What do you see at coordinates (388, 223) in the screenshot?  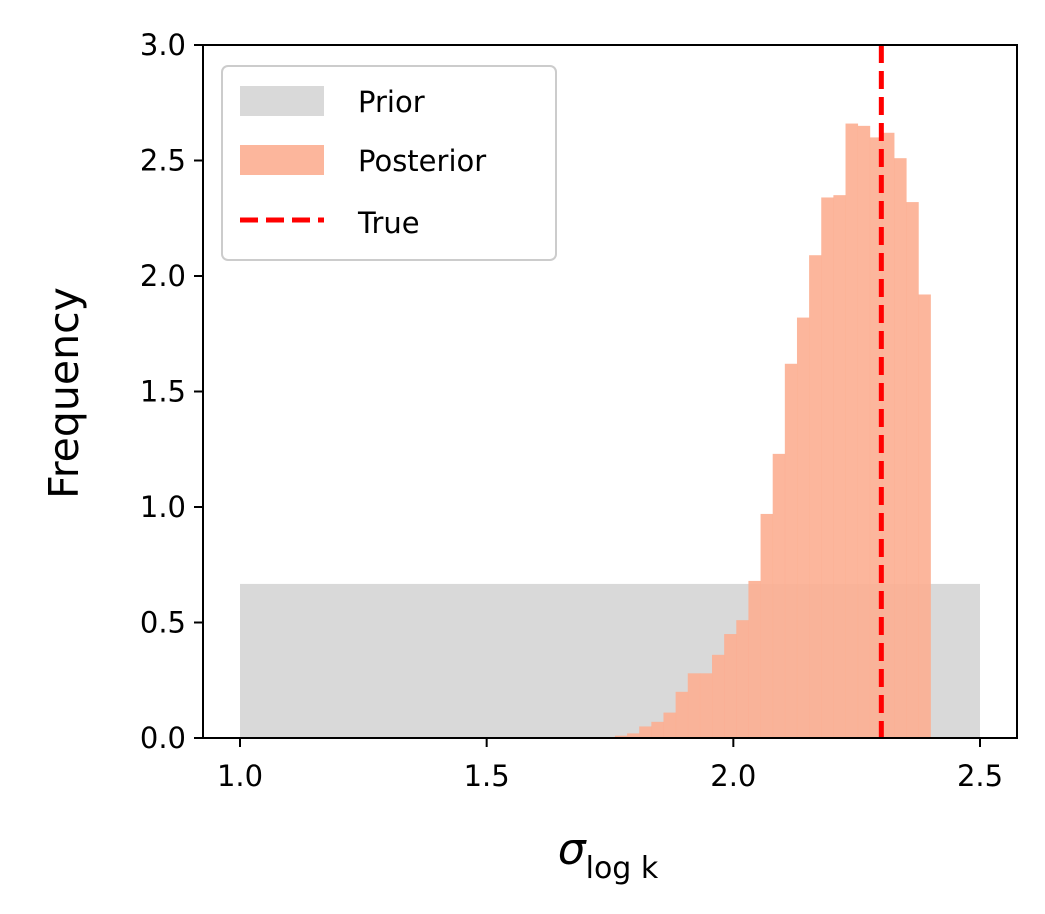 I see `legend-true-label: True` at bounding box center [388, 223].